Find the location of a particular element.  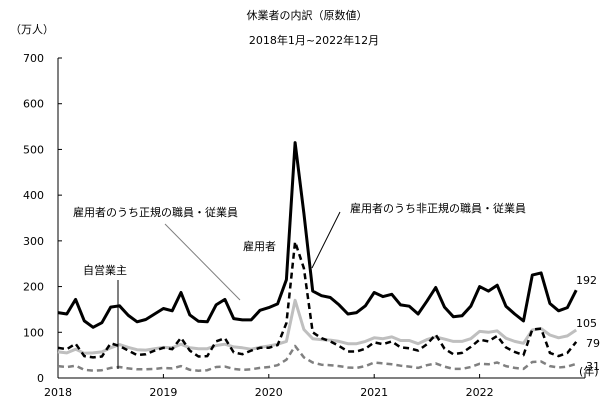

y-tick-label-100: 100 is located at coordinates (33, 332).